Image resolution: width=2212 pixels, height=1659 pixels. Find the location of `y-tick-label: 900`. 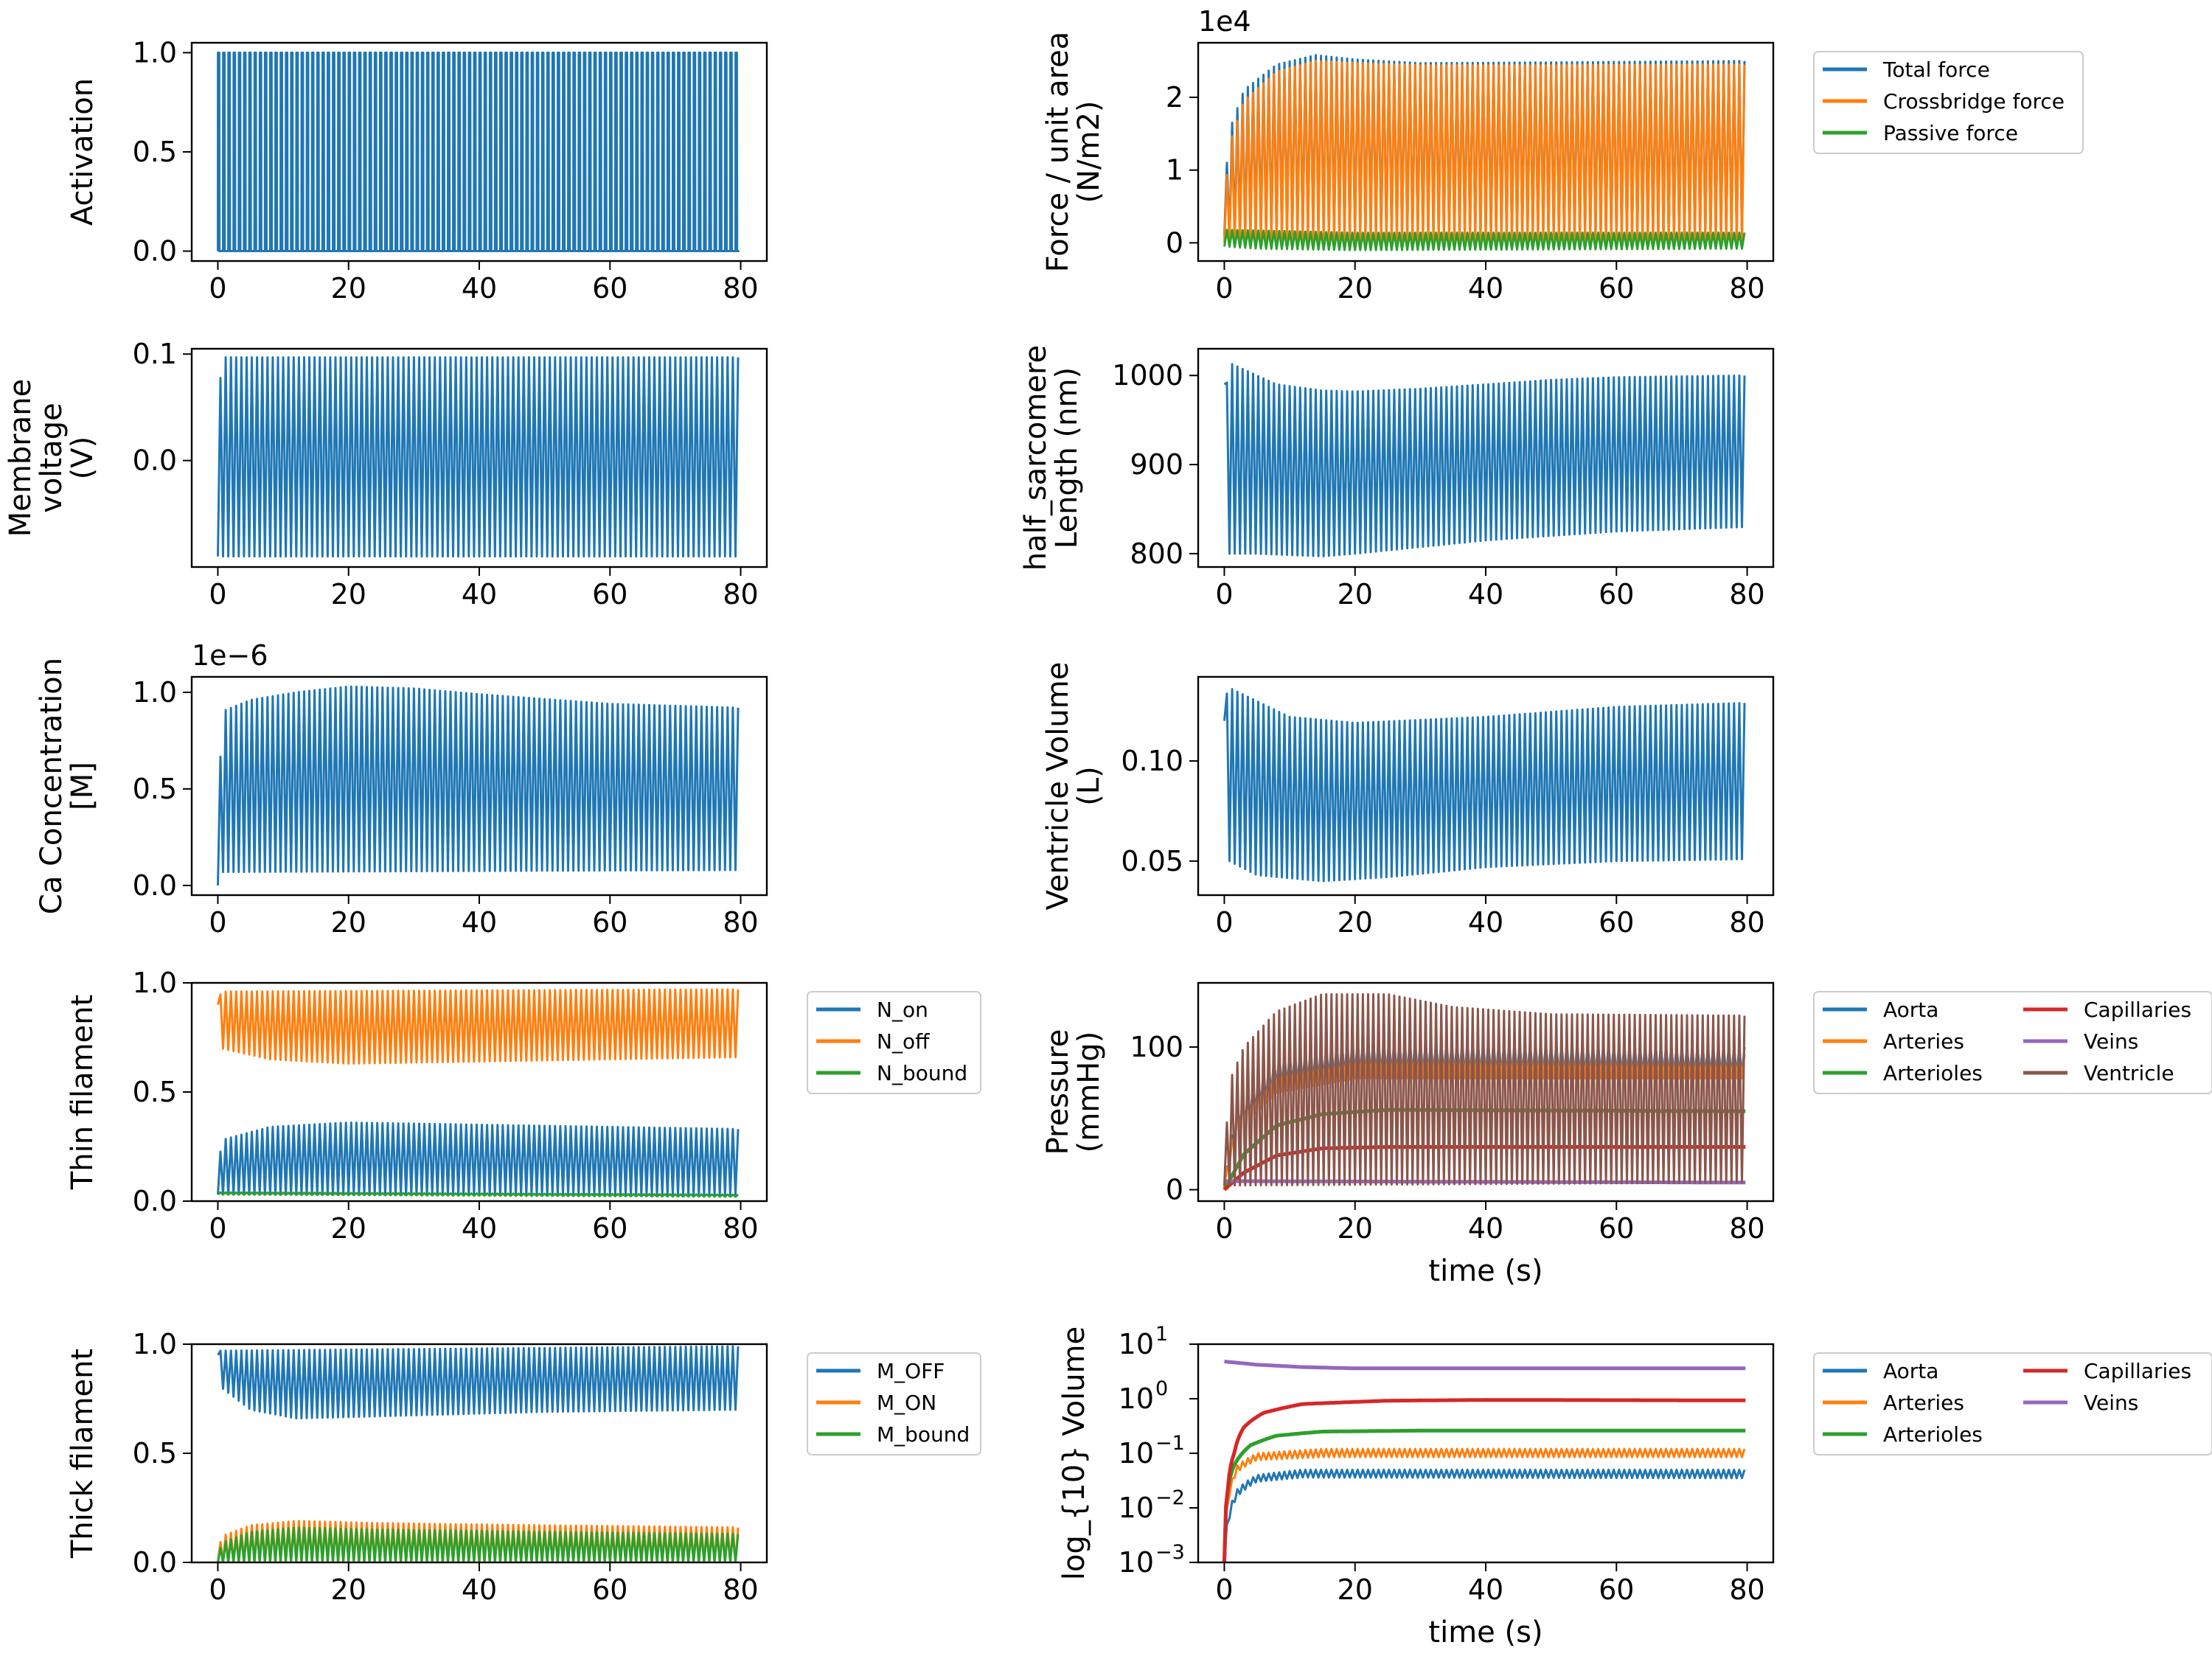

y-tick-label: 900 is located at coordinates (1156, 464).